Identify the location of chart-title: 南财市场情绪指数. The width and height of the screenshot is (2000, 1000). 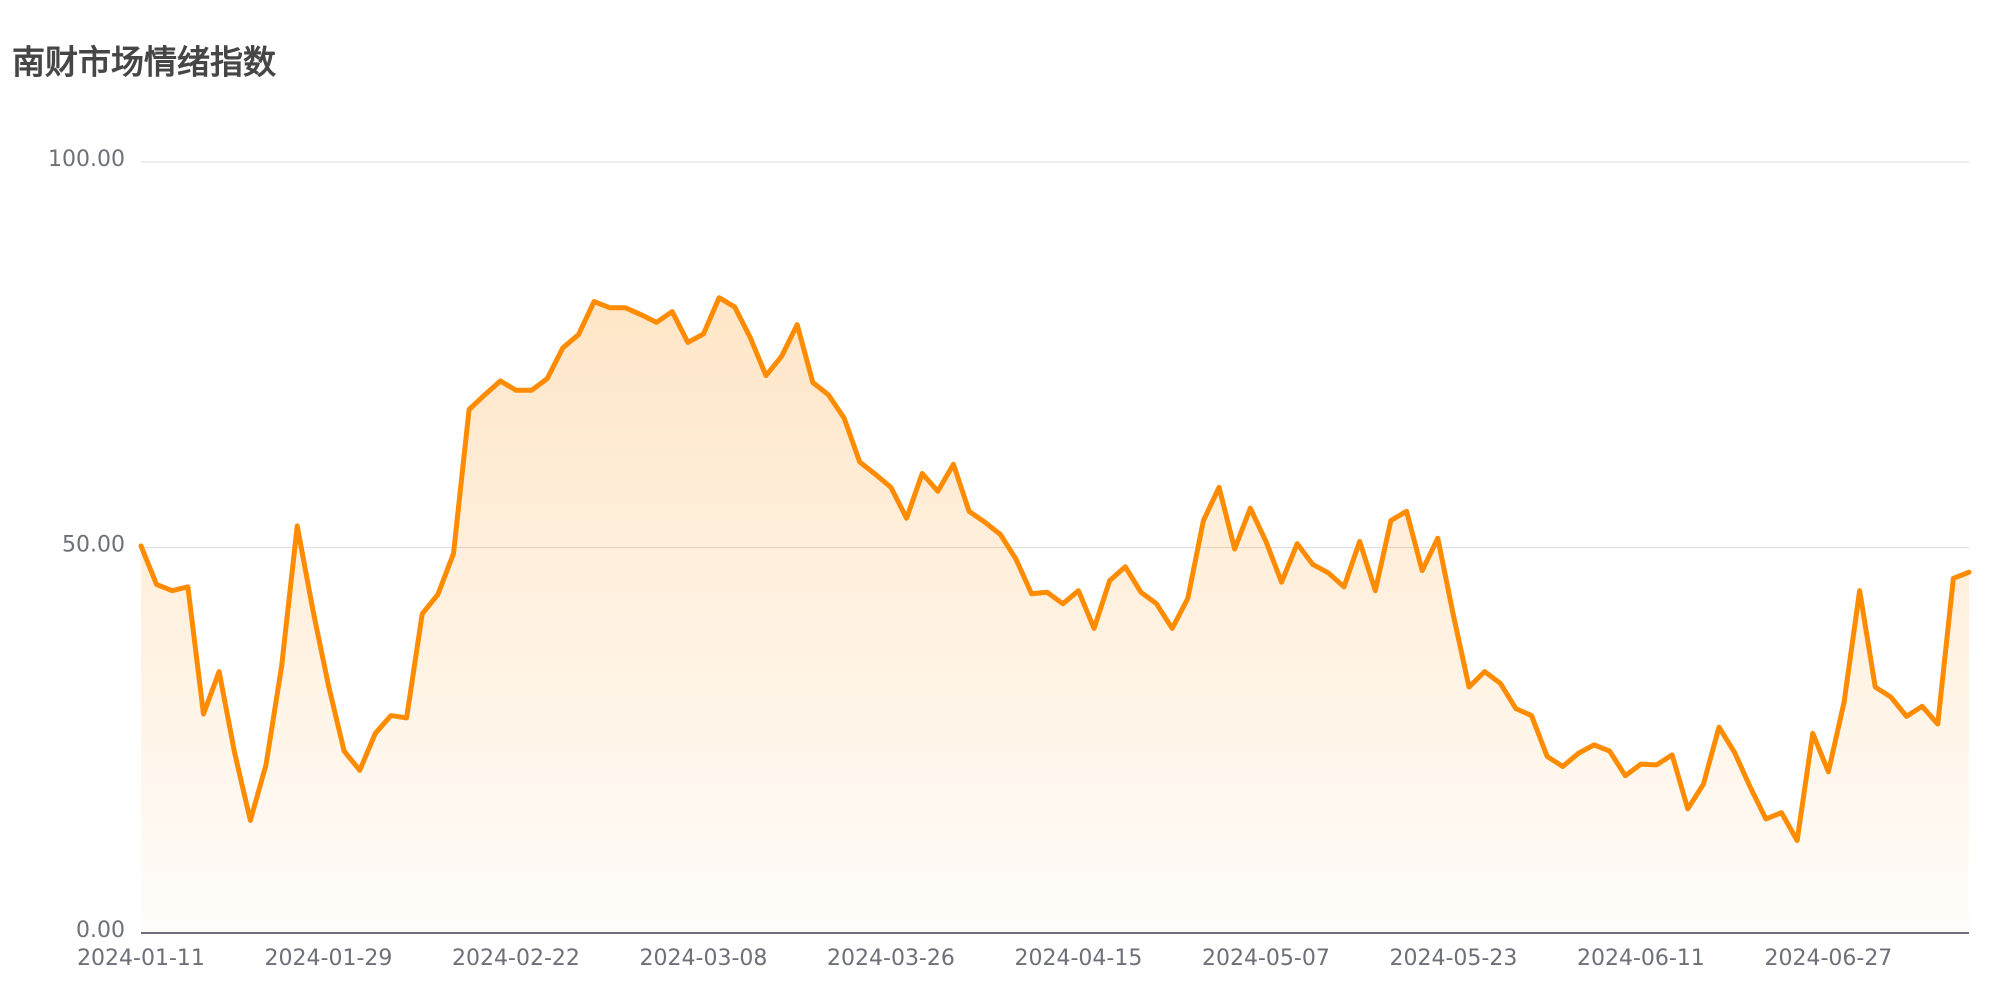
(144, 62).